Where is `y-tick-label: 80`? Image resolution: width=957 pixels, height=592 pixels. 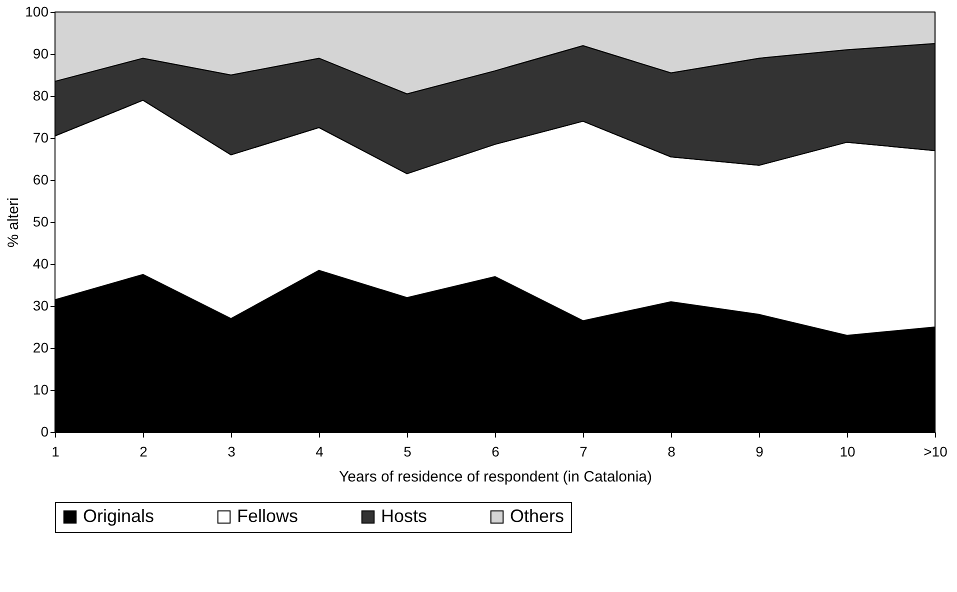 y-tick-label: 80 is located at coordinates (40, 96).